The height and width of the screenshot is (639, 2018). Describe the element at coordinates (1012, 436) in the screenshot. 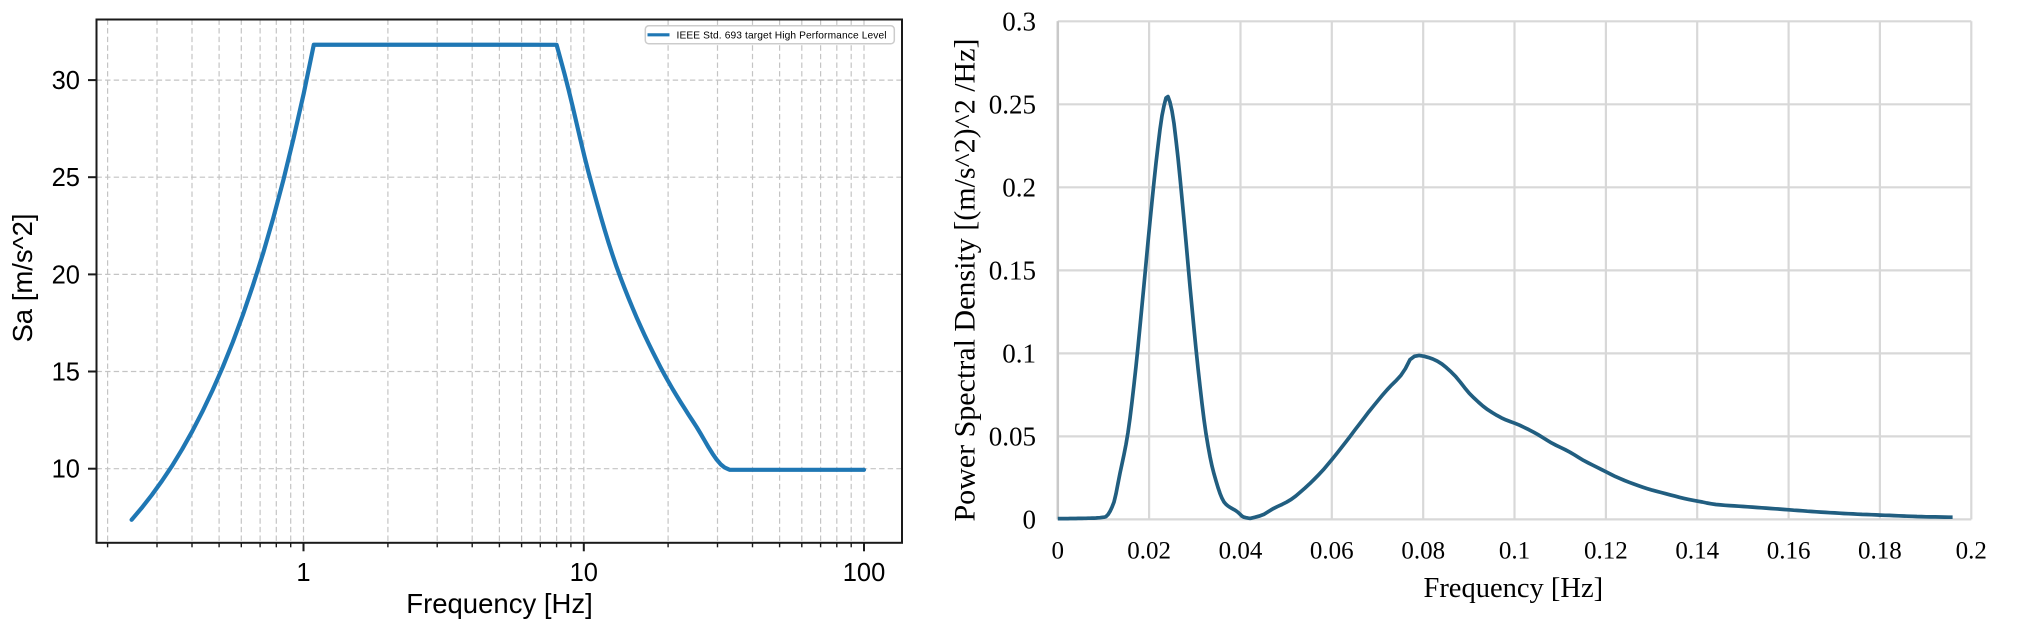

I see `svg-text: 0.05` at that location.